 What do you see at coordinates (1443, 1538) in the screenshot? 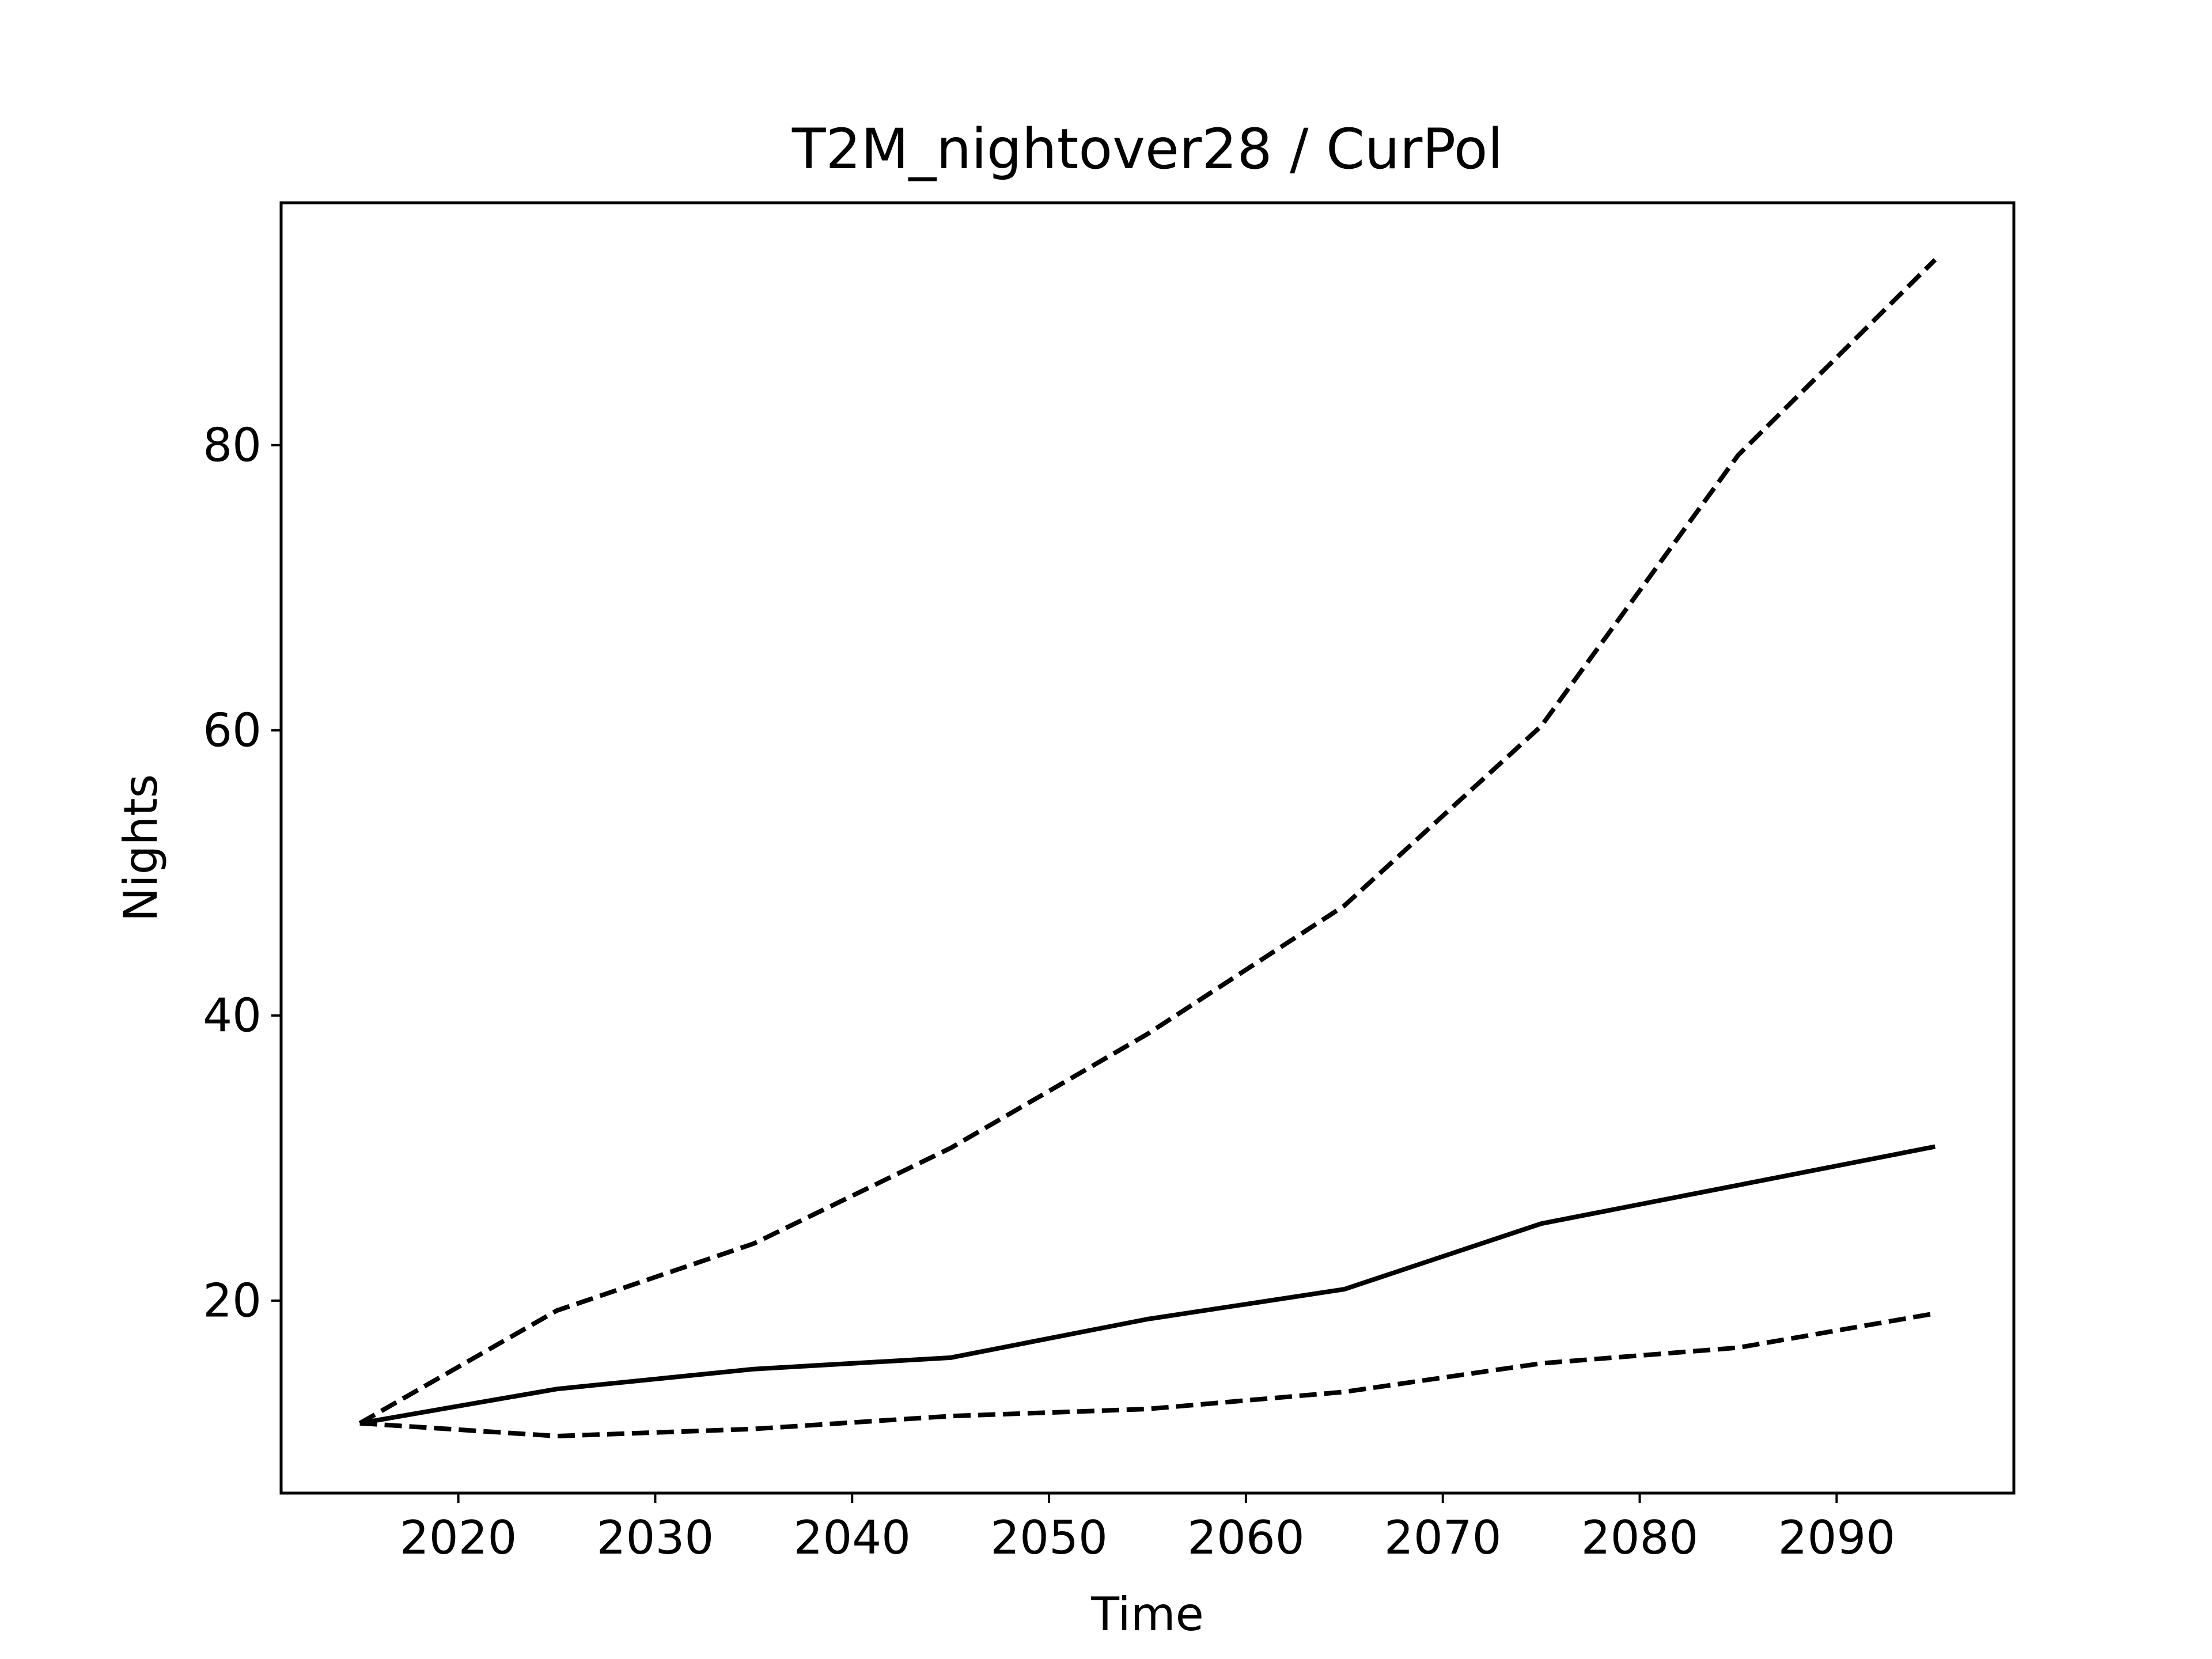
I see `x-tick-label: 2070` at bounding box center [1443, 1538].